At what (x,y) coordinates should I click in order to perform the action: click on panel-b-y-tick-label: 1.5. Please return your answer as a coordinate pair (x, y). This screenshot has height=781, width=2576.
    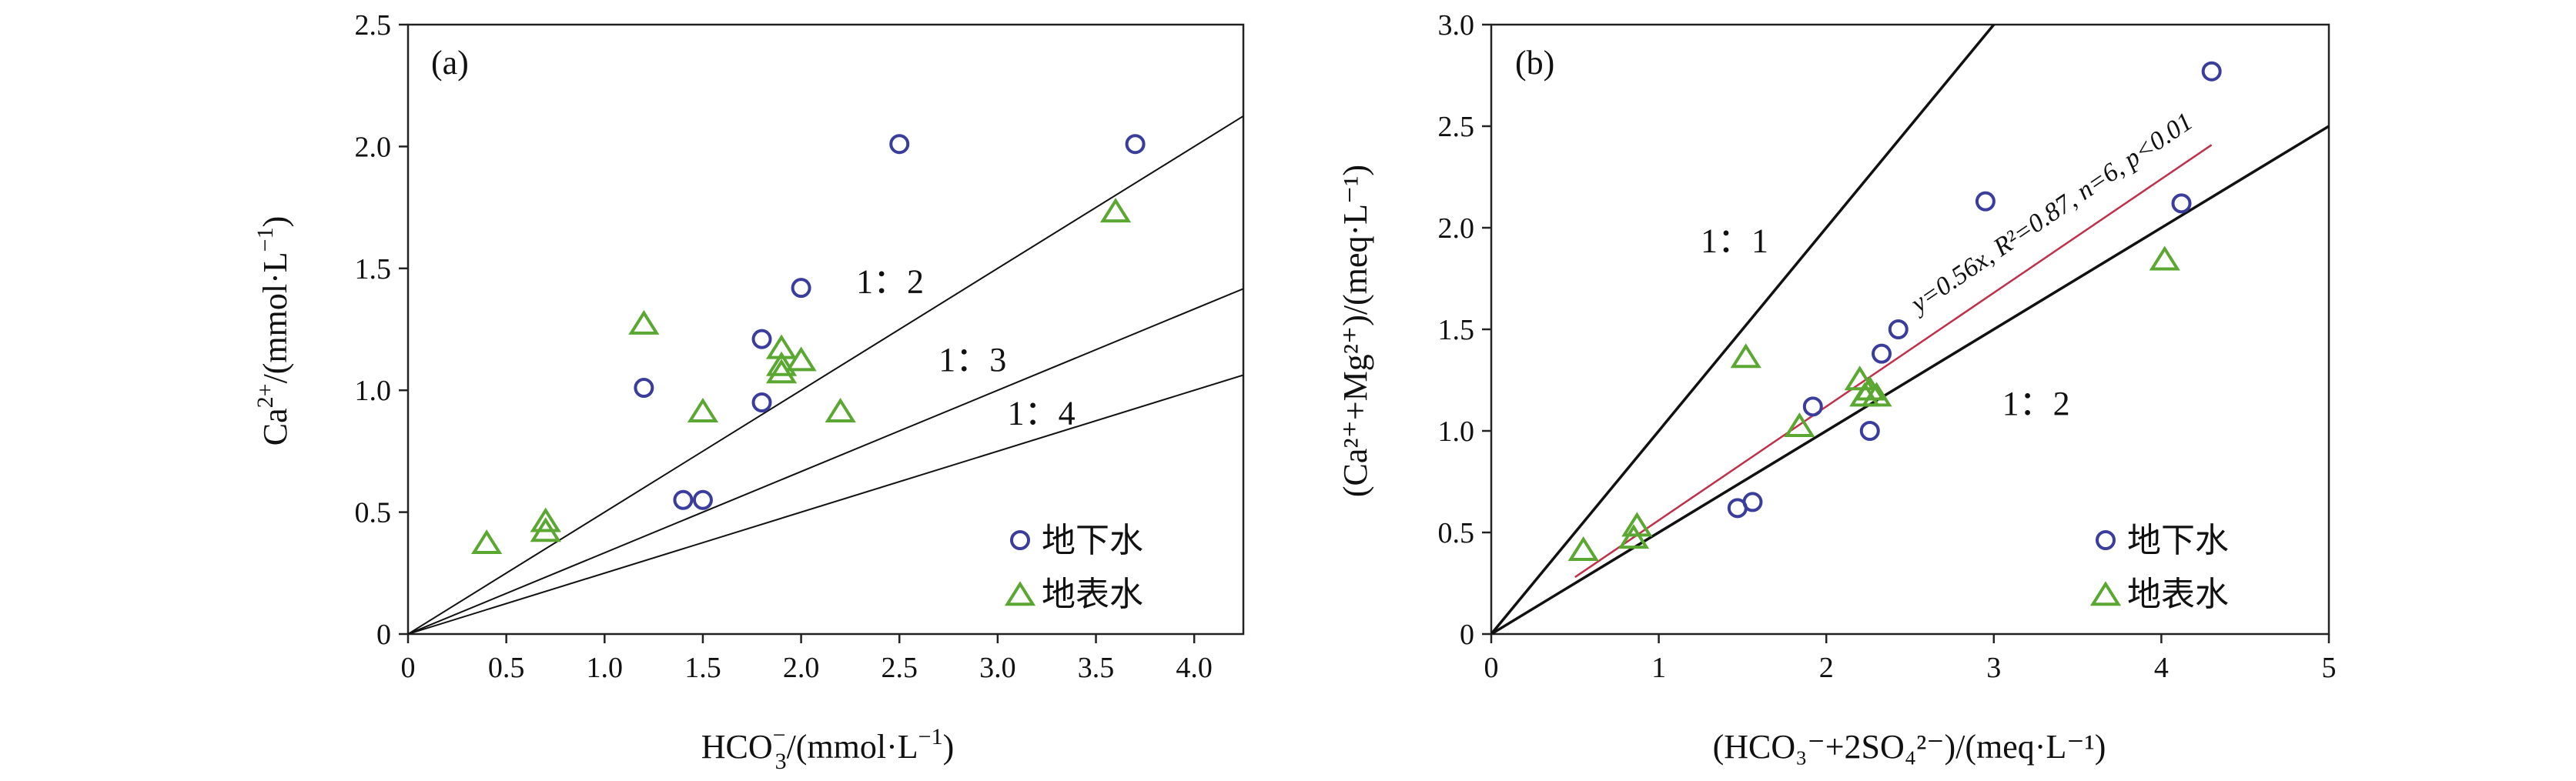
    Looking at the image, I should click on (1457, 330).